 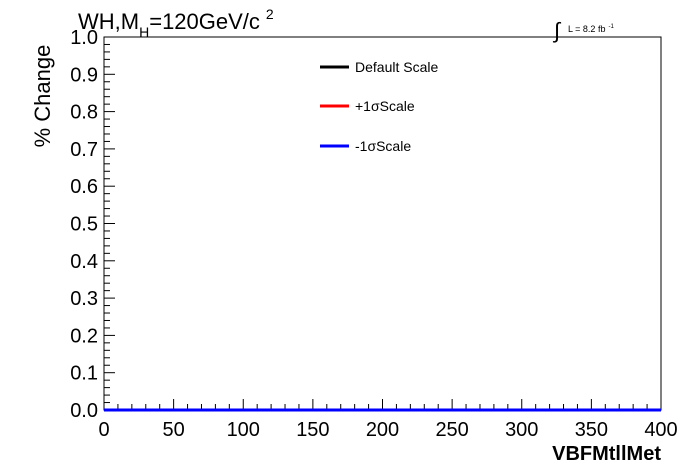 What do you see at coordinates (521, 430) in the screenshot?
I see `x-tick-label: 300` at bounding box center [521, 430].